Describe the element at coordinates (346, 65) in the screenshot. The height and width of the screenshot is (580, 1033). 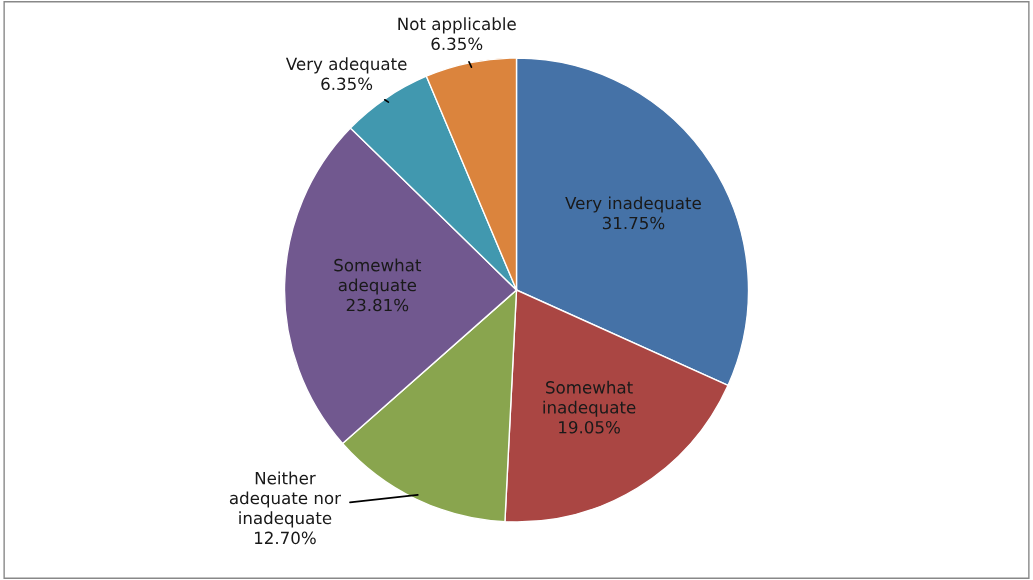
I see `slice-label: Very adequate` at that location.